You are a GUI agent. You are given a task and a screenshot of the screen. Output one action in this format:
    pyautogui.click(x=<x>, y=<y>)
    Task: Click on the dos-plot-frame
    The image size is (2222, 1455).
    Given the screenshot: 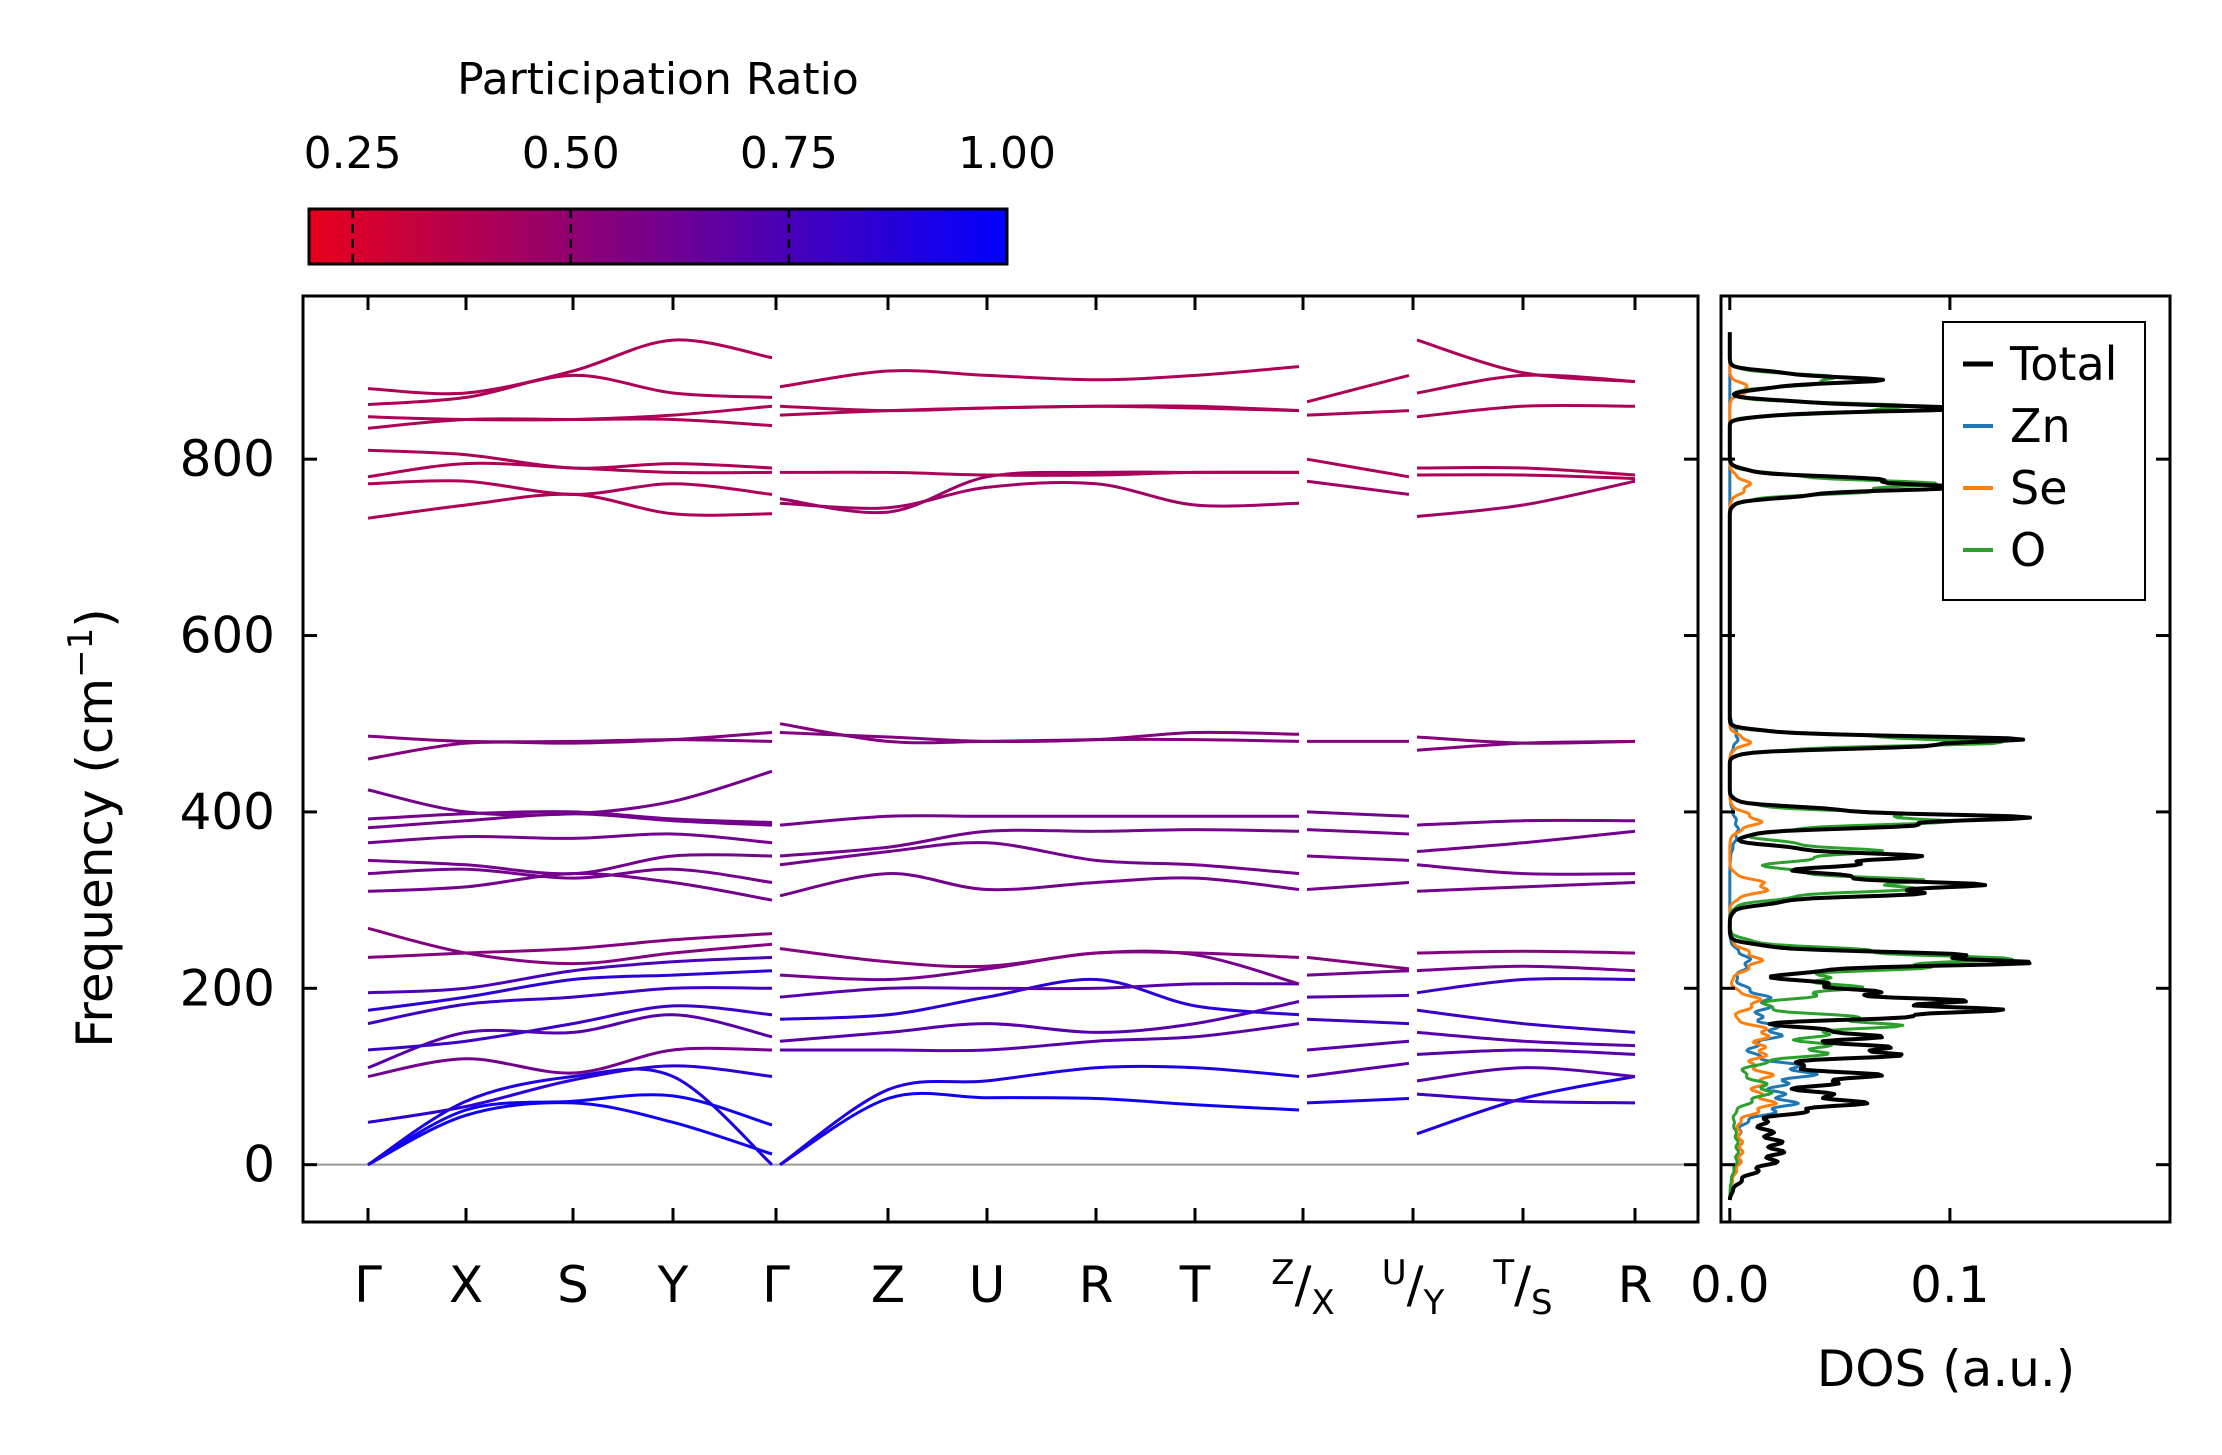 What is the action you would take?
    pyautogui.click(x=1945, y=759)
    